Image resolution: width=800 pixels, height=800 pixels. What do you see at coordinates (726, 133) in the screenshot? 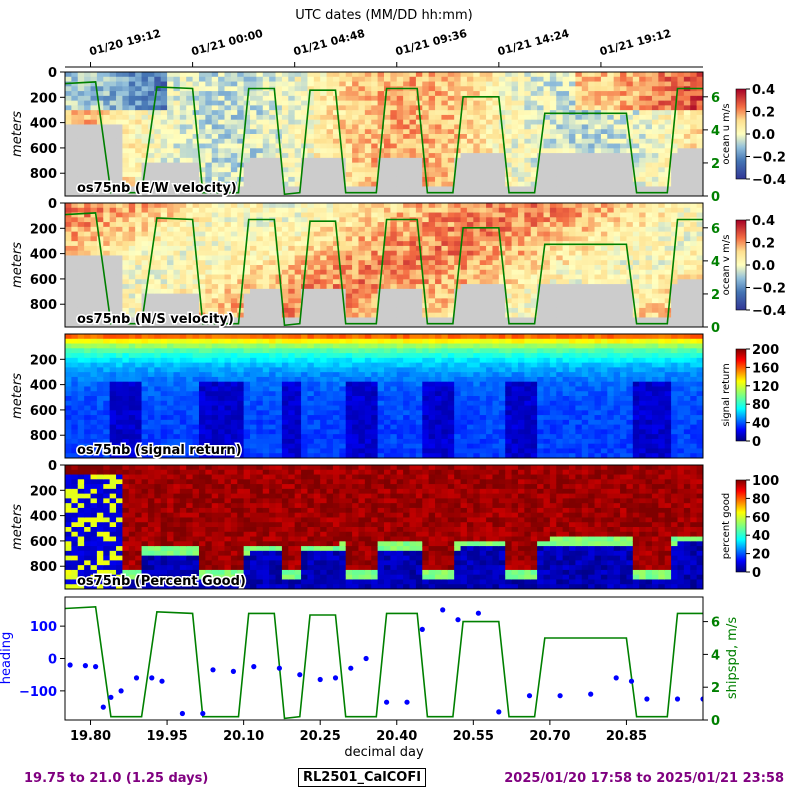
I see `u-colorbar-label: ocean u m/s` at bounding box center [726, 133].